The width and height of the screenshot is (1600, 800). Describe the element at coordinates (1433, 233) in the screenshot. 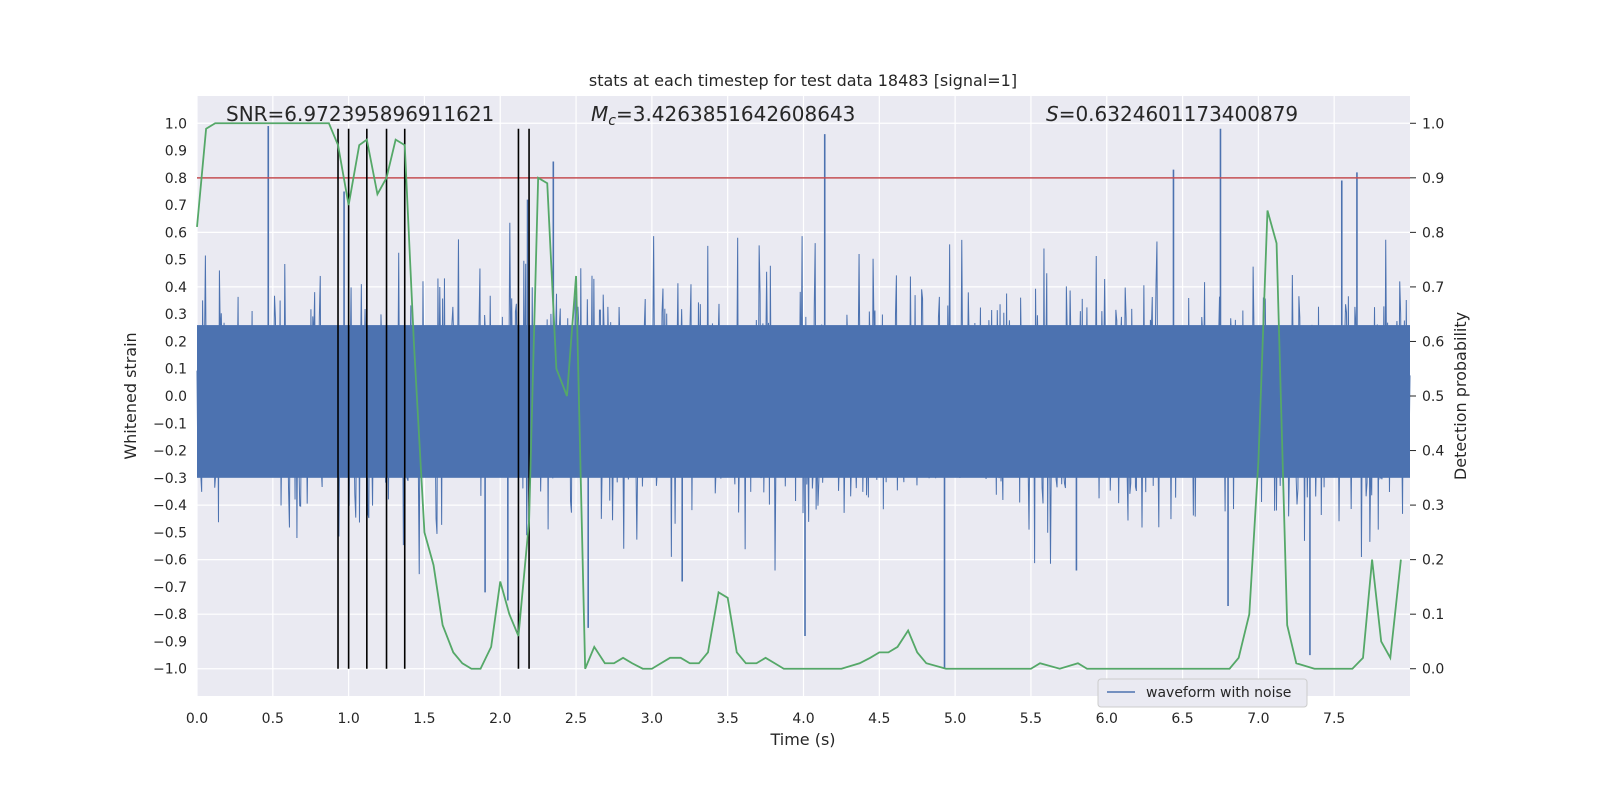

I see `y-right-tick-label-2: 0.8` at that location.